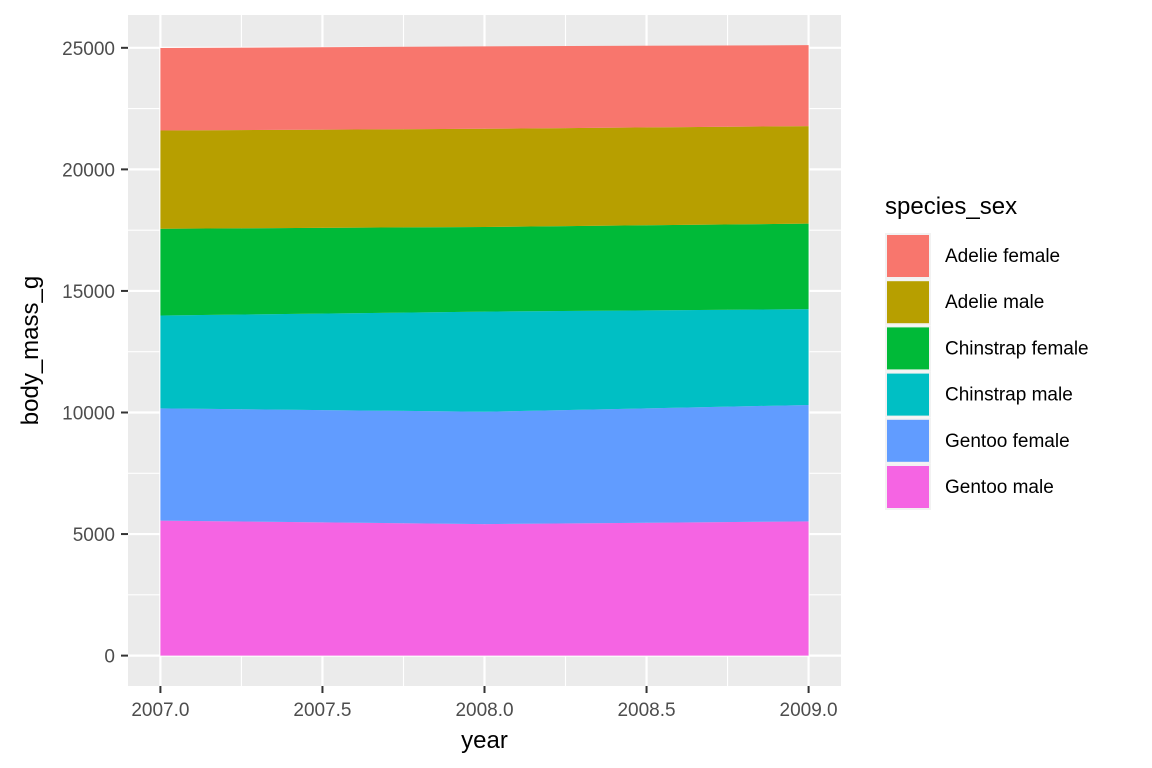 The image size is (1152, 768). What do you see at coordinates (999, 487) in the screenshot?
I see `legend-label-gentoo-male: Gentoo male` at bounding box center [999, 487].